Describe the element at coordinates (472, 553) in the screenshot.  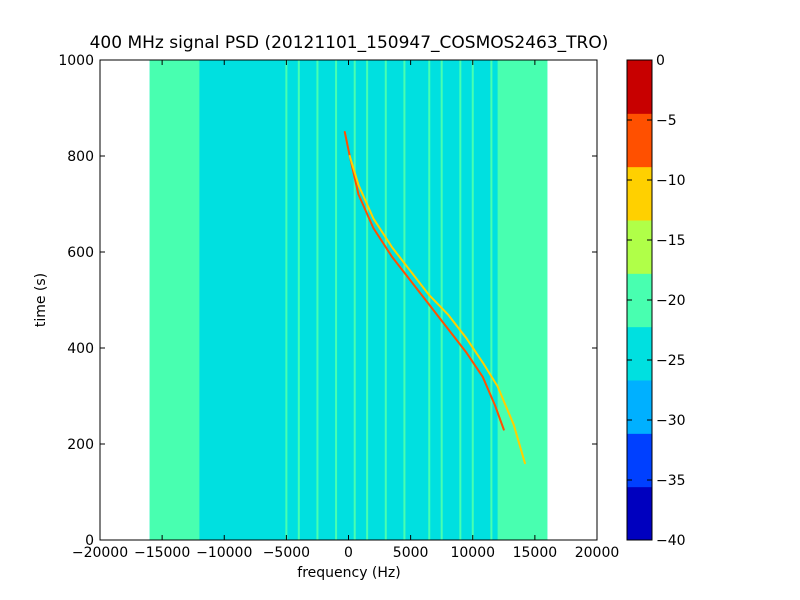
I see `x-tick-label: 10000` at that location.